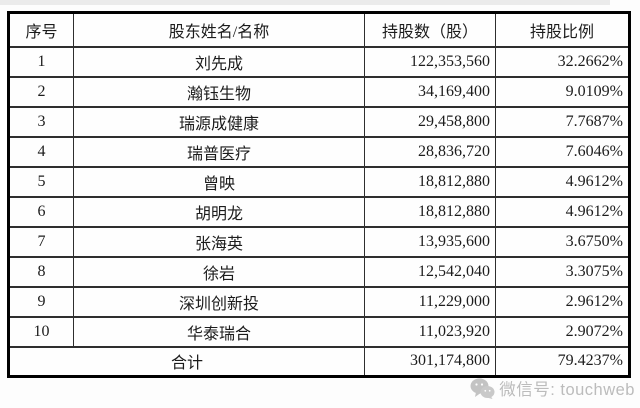 The width and height of the screenshot is (640, 408). Describe the element at coordinates (430, 271) in the screenshot. I see `row-shares: 12,542,040` at that location.